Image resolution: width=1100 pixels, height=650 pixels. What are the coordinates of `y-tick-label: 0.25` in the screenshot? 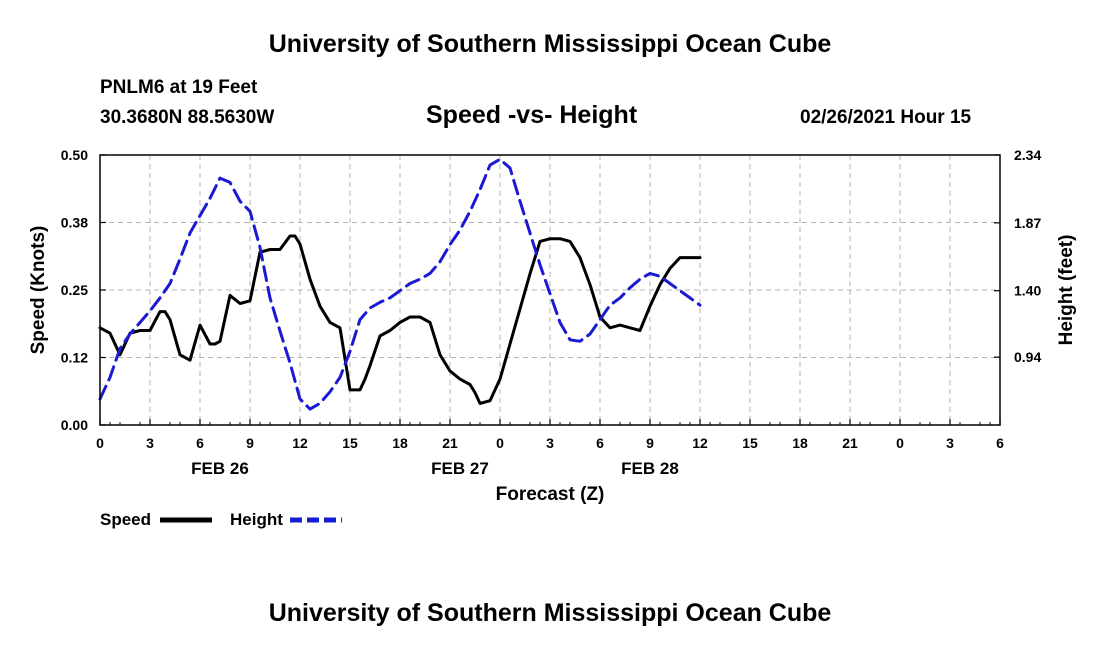 It's located at (74, 290).